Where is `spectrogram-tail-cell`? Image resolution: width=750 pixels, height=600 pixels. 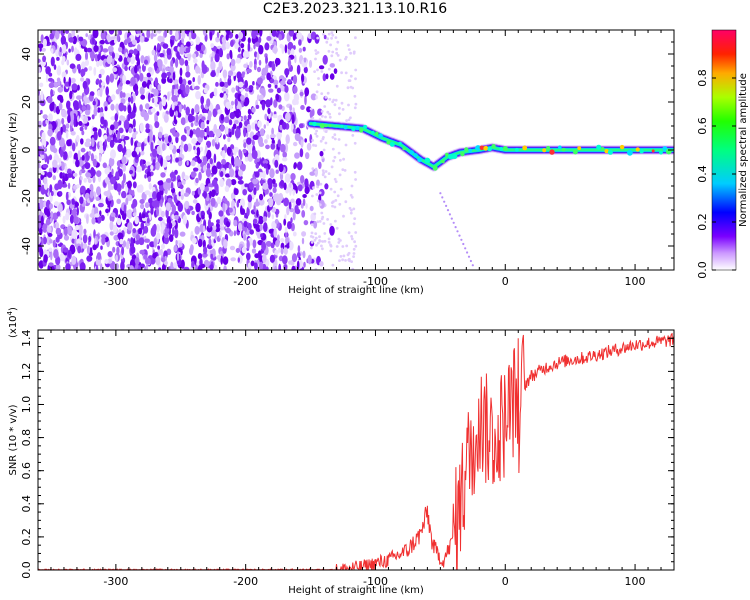 spectrogram-tail-cell is located at coordinates (440, 193).